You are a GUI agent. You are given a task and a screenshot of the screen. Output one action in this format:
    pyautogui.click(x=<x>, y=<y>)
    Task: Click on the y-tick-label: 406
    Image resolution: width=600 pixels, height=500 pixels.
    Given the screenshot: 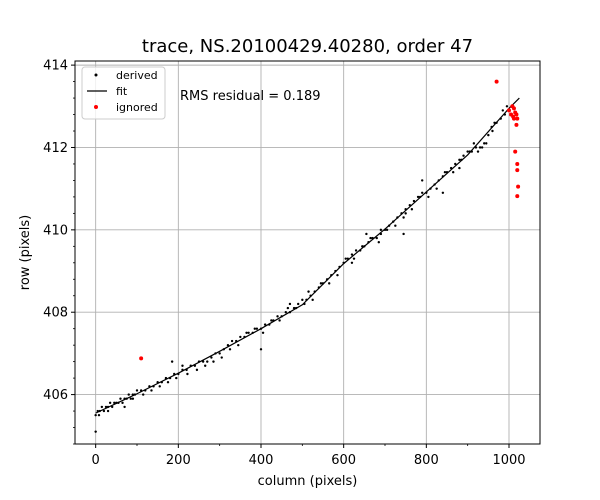 What is the action you would take?
    pyautogui.click(x=55, y=395)
    